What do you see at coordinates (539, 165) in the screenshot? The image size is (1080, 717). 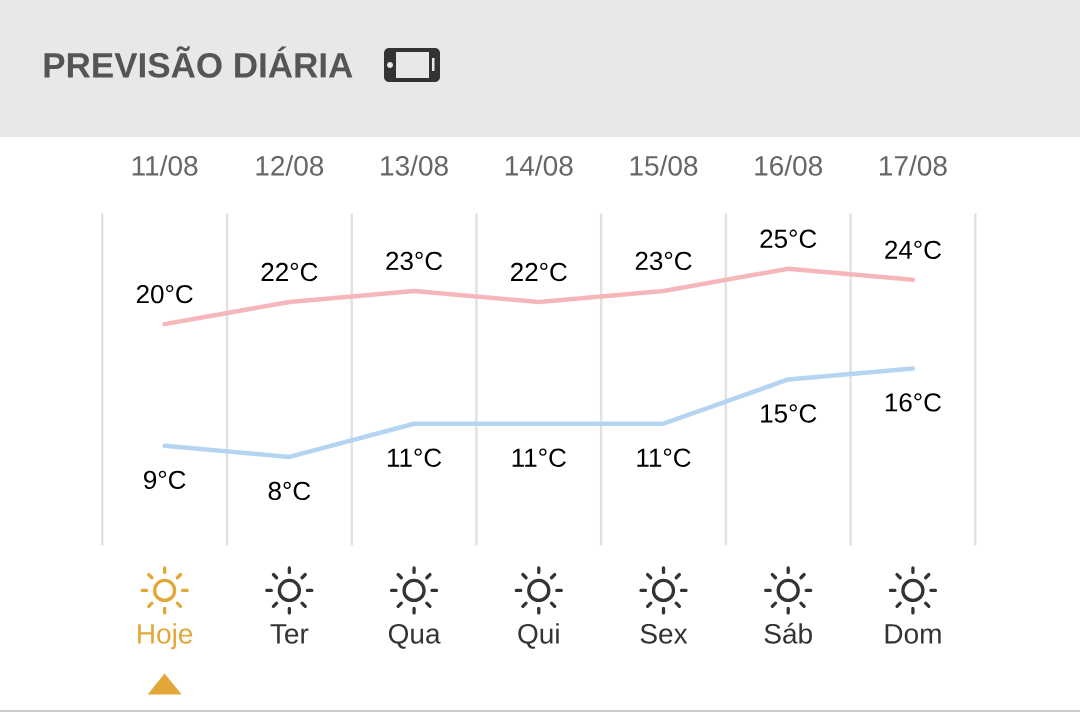 I see `text: 14/08` at bounding box center [539, 165].